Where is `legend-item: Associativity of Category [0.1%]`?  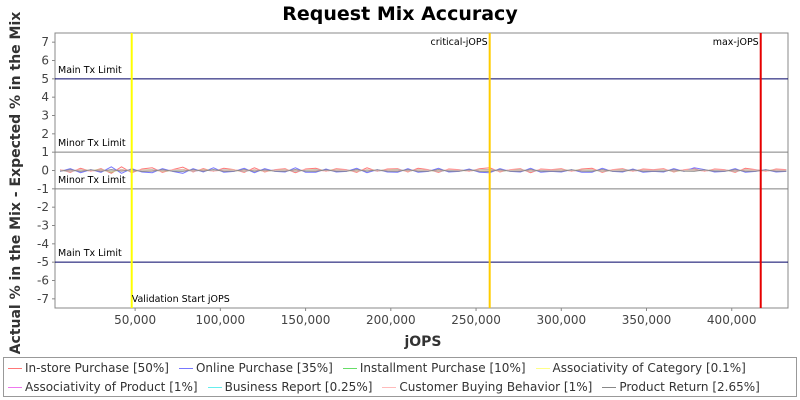 legend-item: Associativity of Category [0.1%] is located at coordinates (640, 368).